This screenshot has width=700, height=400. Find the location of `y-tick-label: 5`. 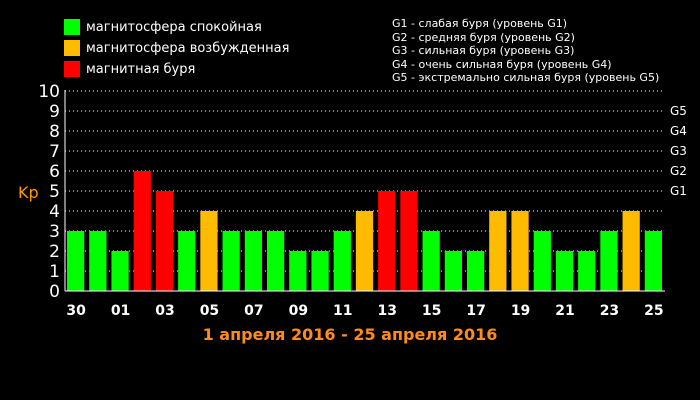

y-tick-label: 5 is located at coordinates (54, 192).